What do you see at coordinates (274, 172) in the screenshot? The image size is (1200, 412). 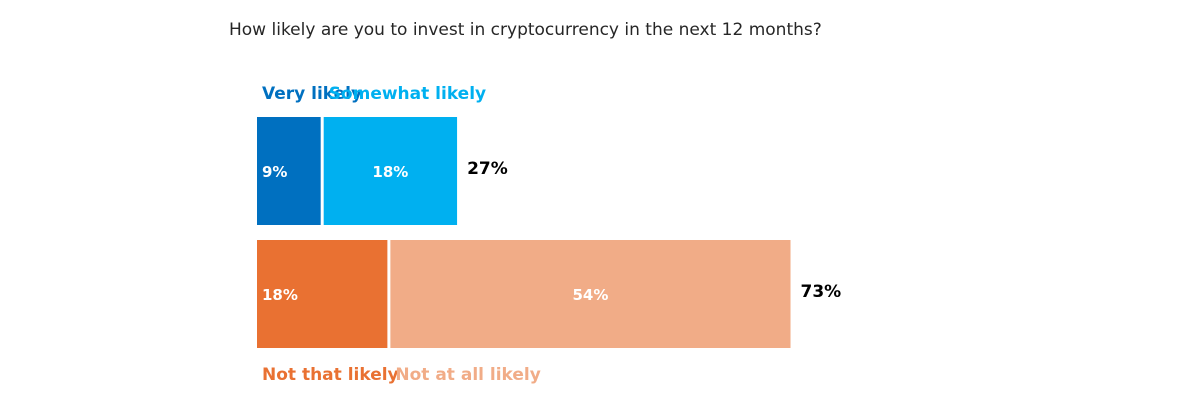 I see `data-label-very-likely: 9%` at bounding box center [274, 172].